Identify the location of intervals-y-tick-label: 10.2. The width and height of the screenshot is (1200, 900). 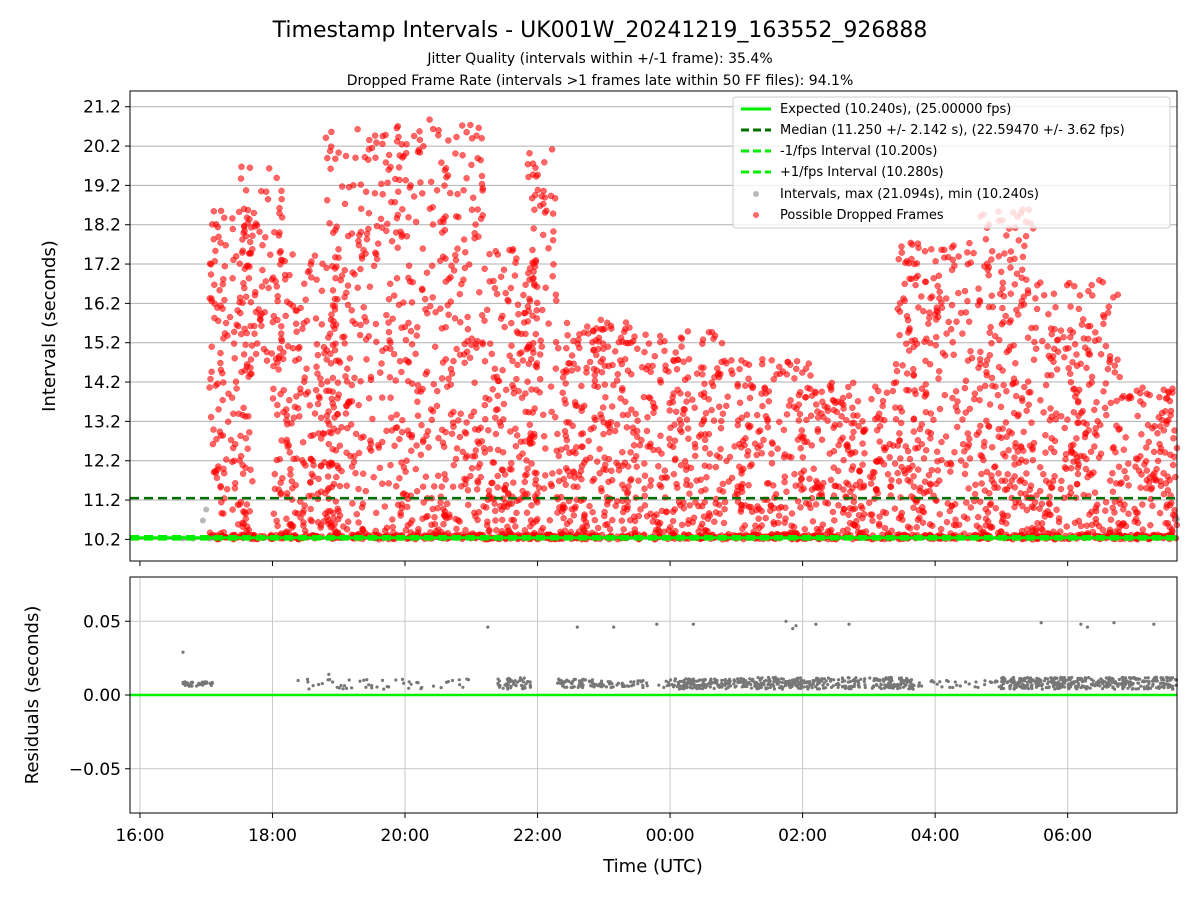
(102, 540).